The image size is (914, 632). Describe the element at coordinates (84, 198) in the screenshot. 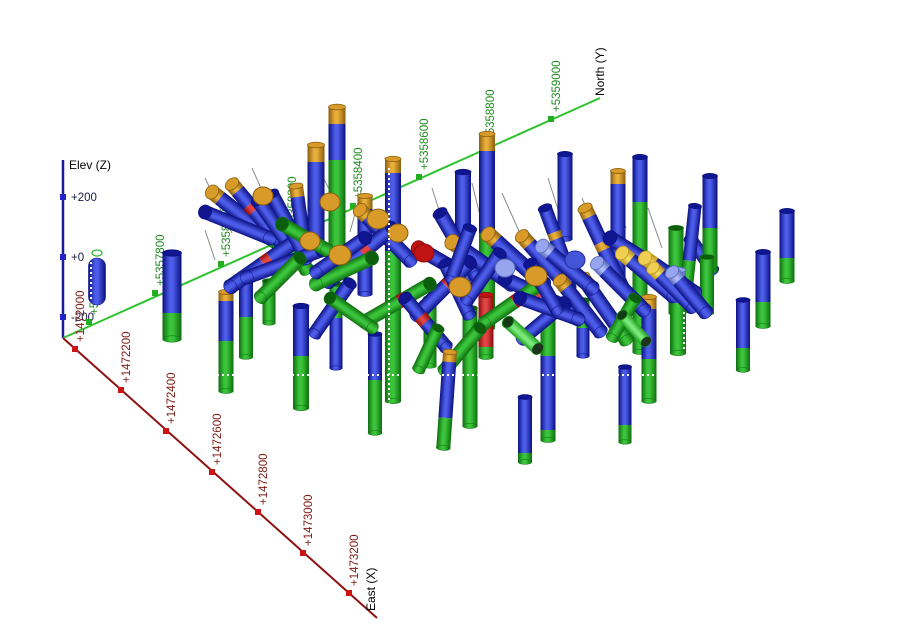

I see `elev-tick-label: +200` at that location.